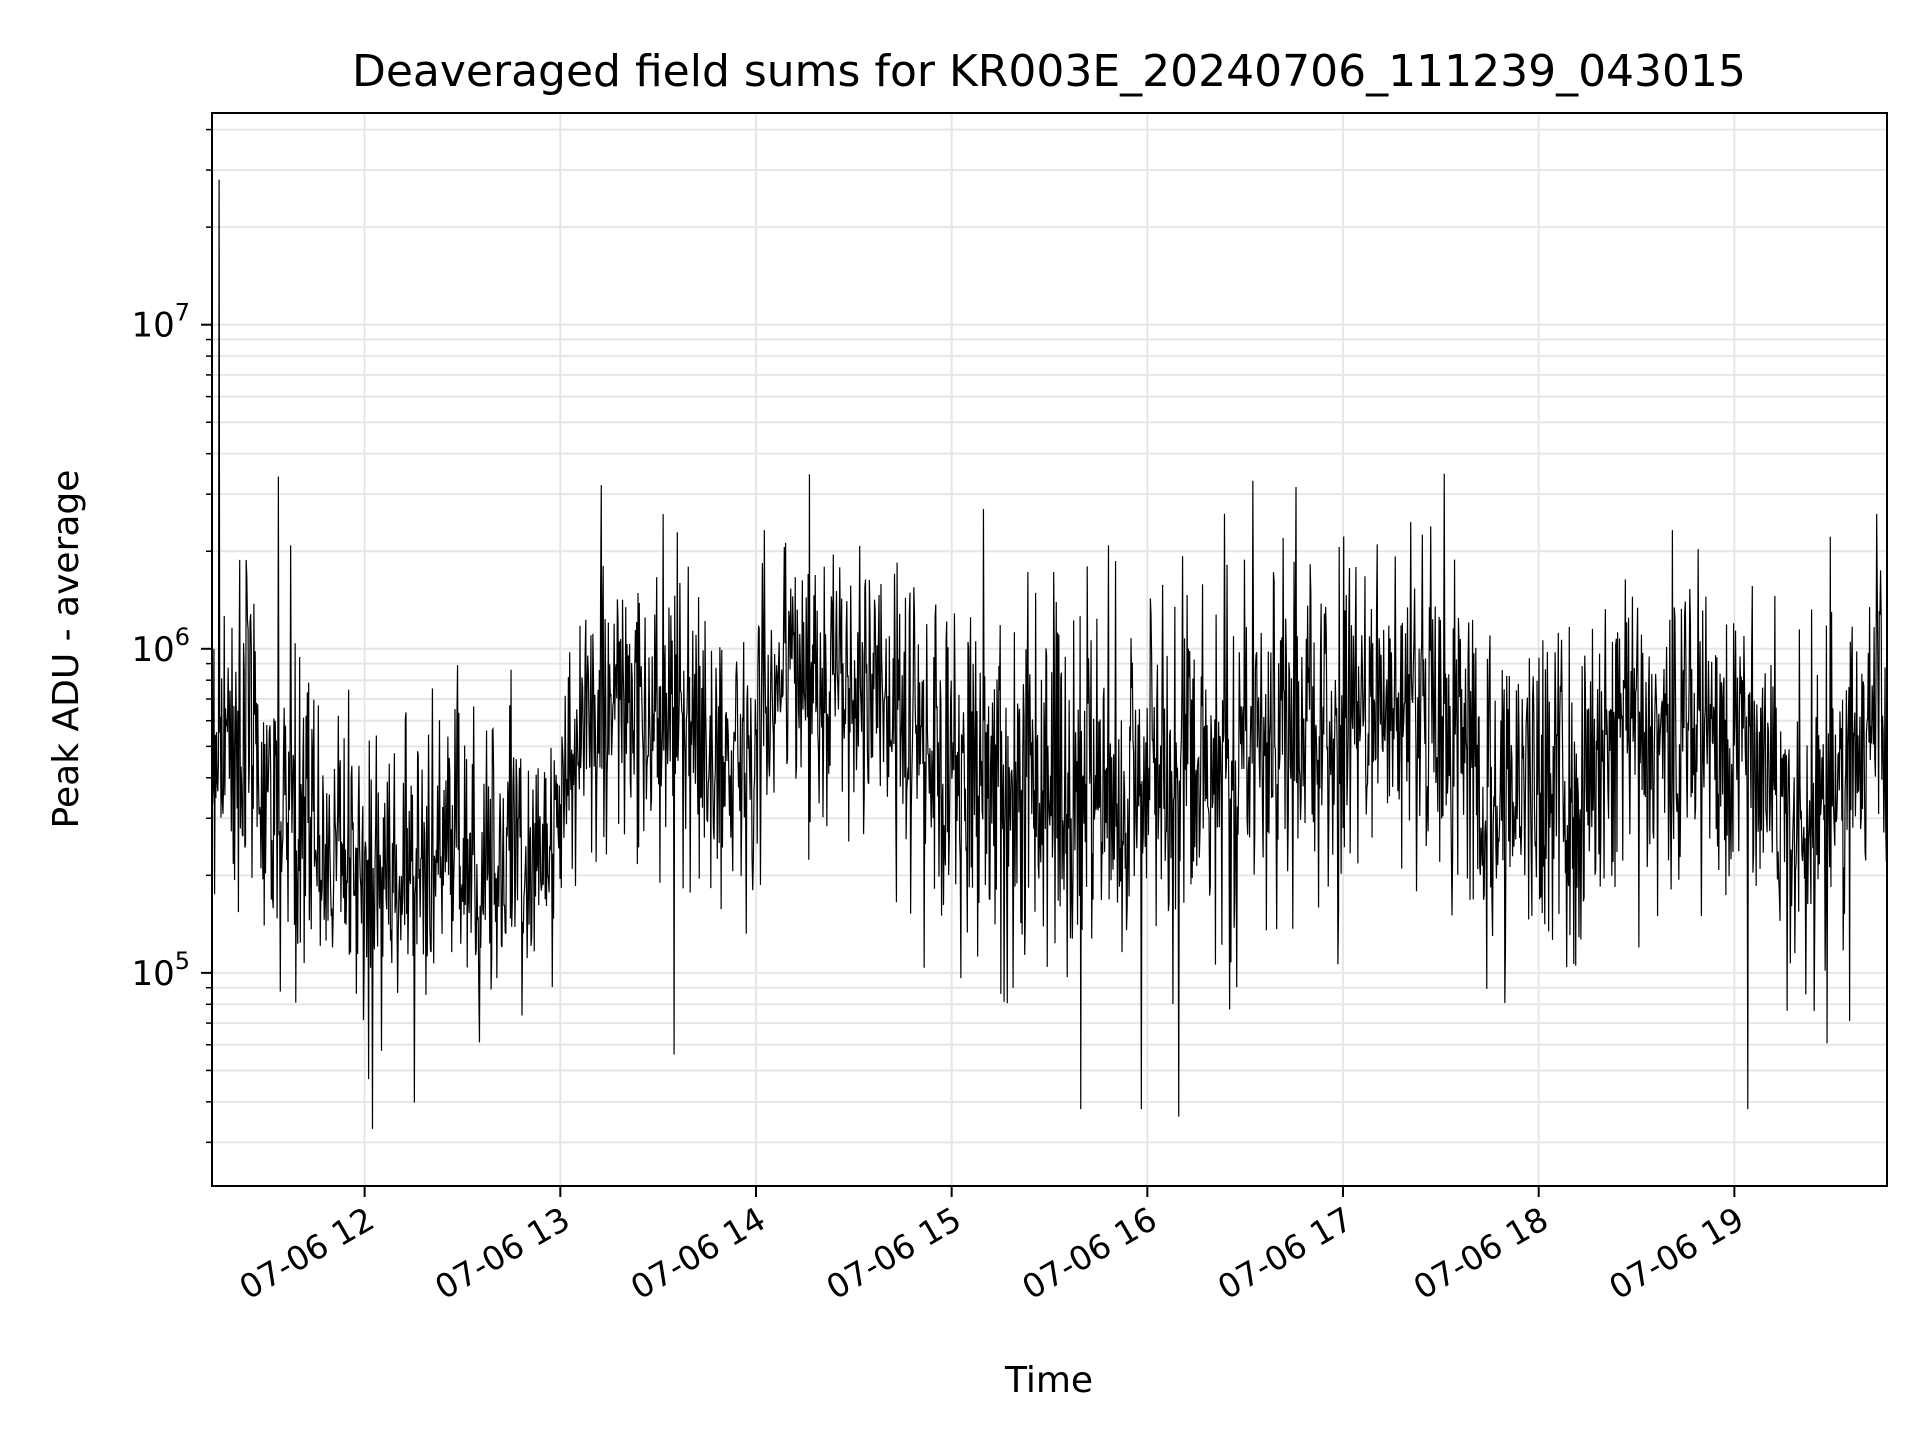 This screenshot has width=1920, height=1440. I want to click on y-tick-label: 10⁵, so click(160, 970).